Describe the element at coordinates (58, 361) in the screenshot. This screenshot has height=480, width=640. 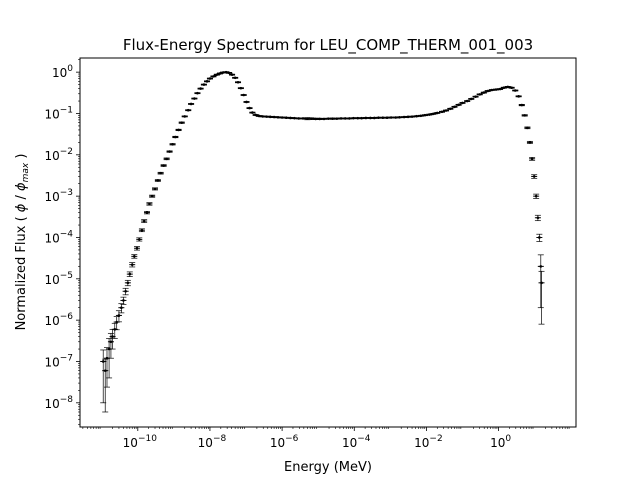
I see `y-tick-label: 10⁻⁷` at that location.